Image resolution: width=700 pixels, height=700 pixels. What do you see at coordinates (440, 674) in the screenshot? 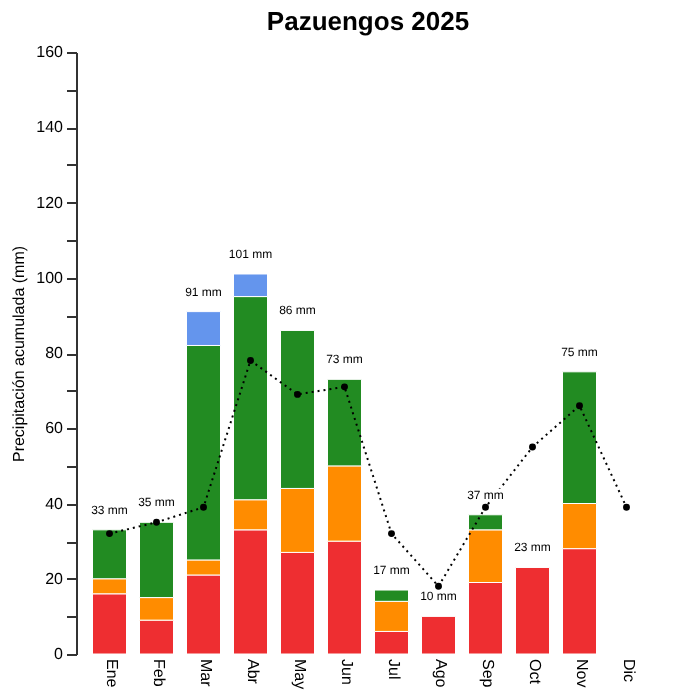
I see `x-tick-label: Ago` at bounding box center [440, 674].